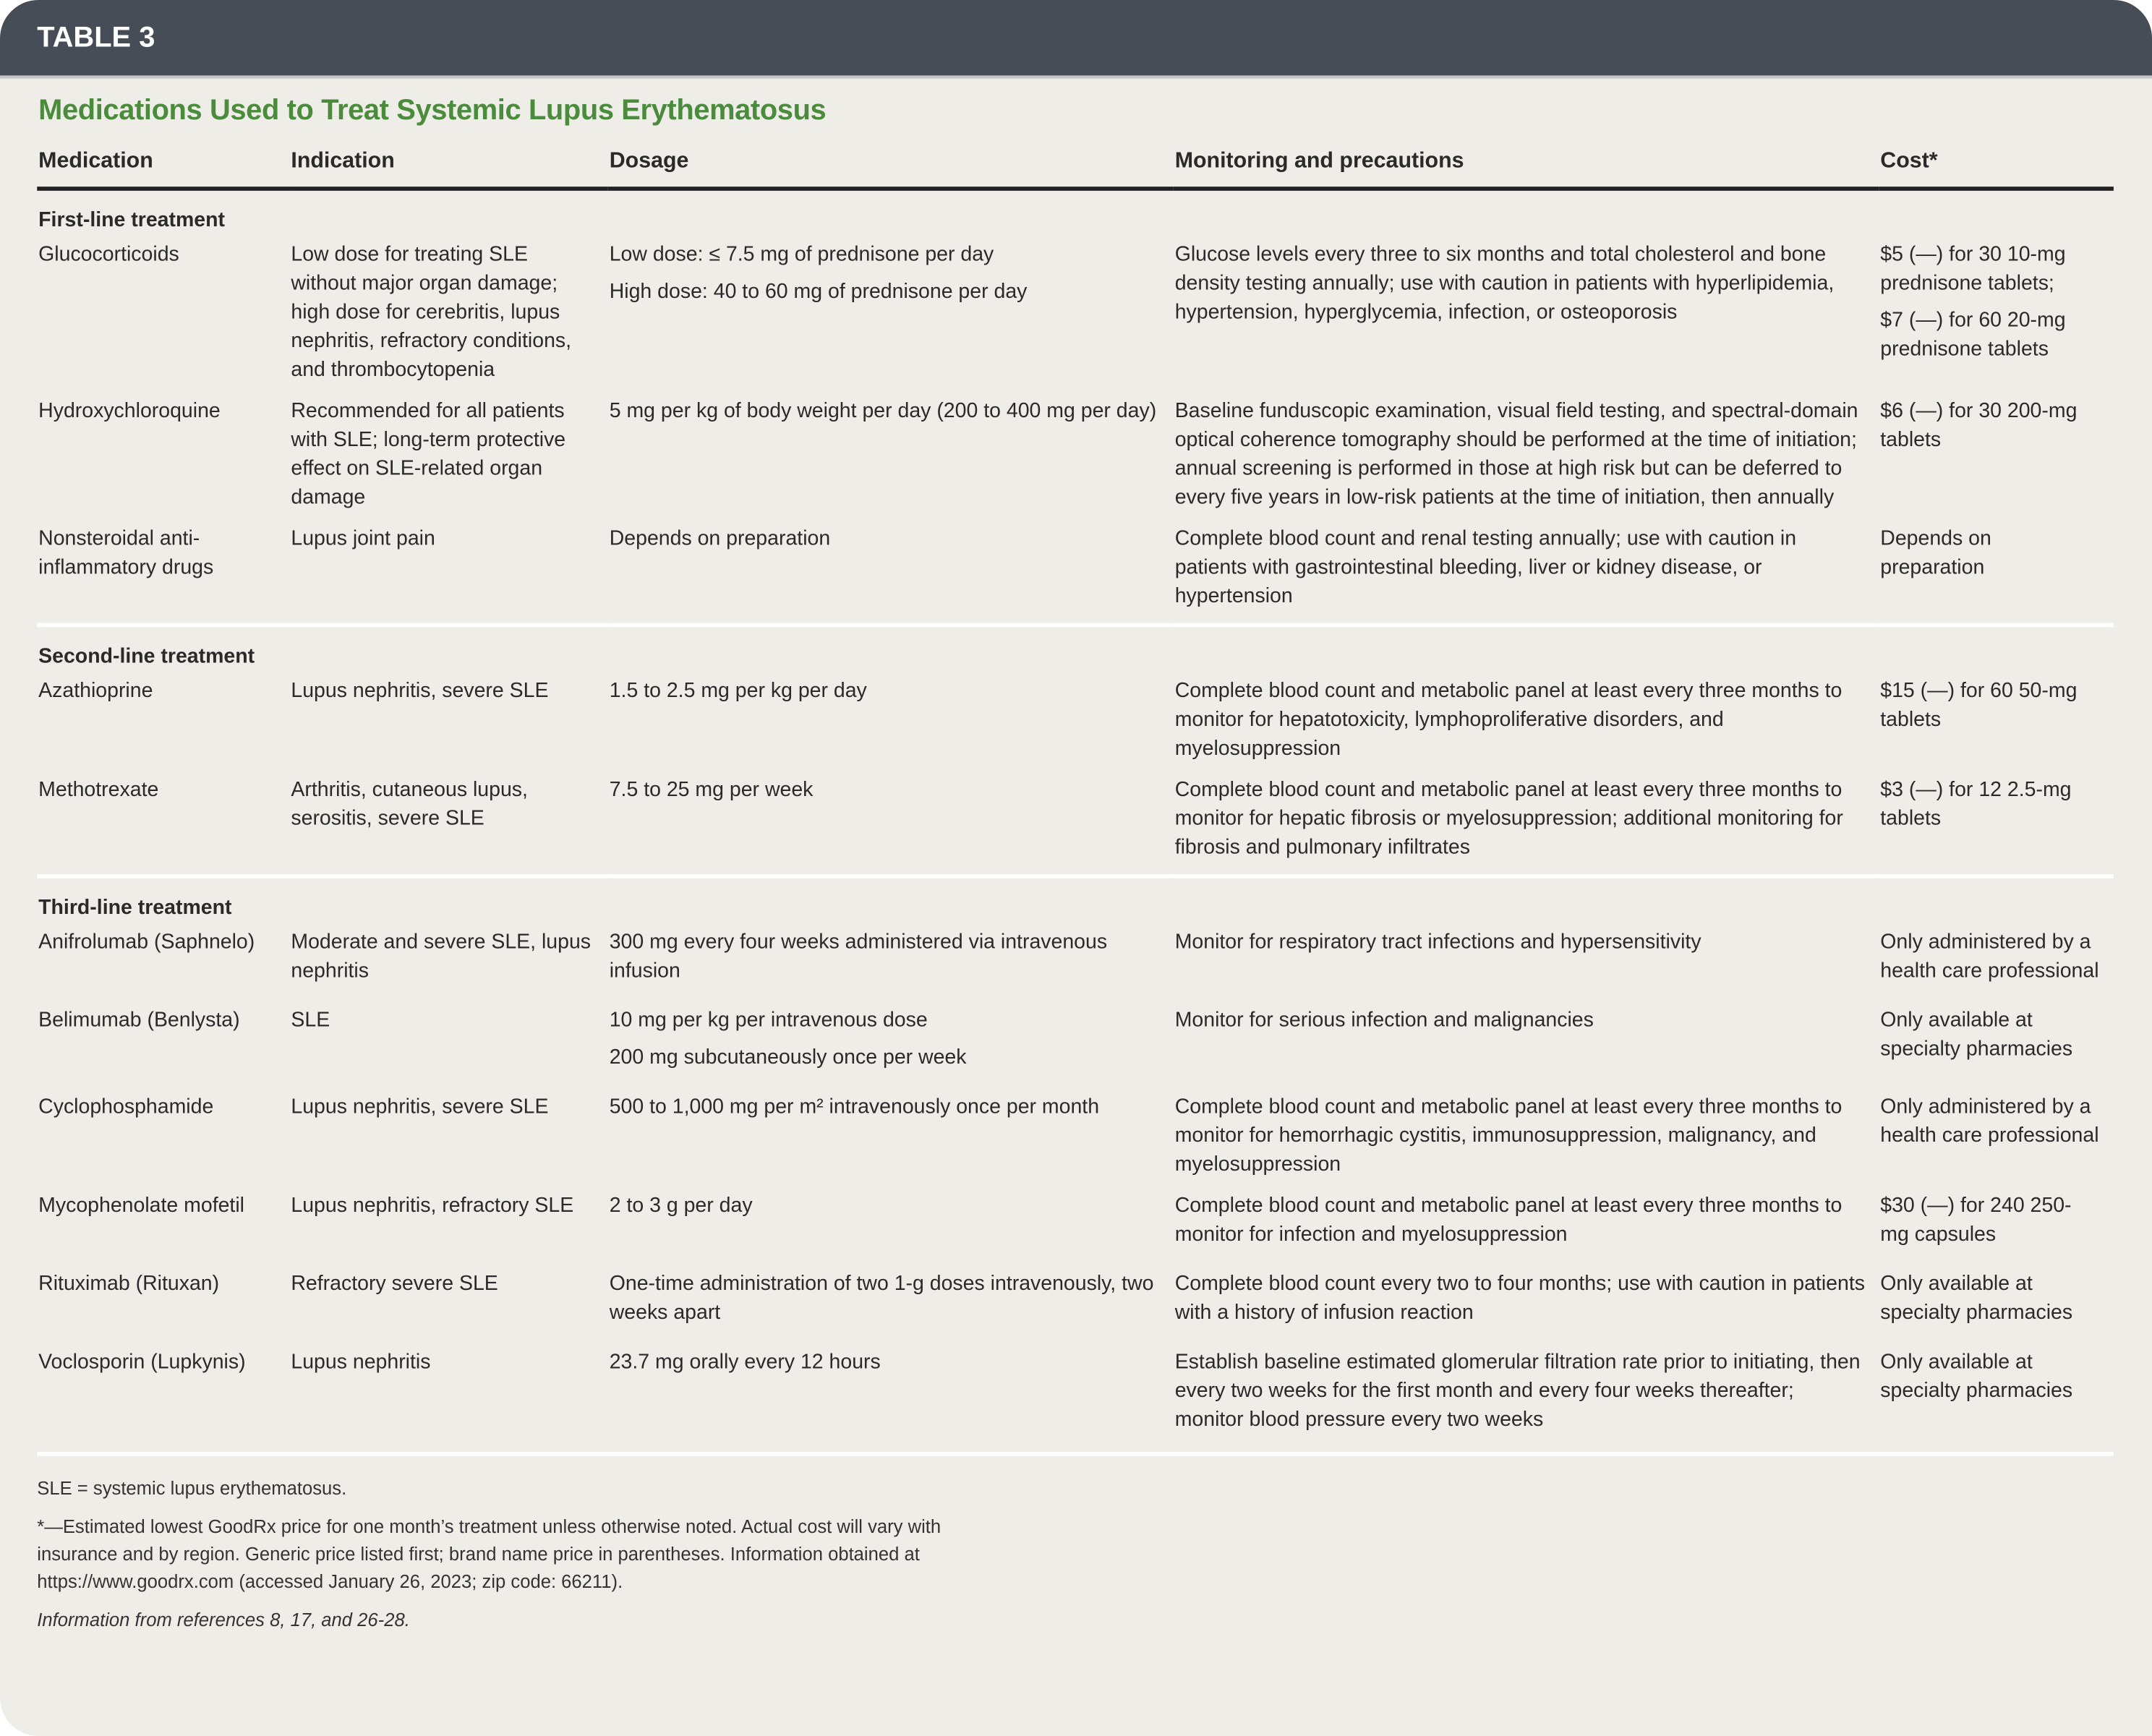 The width and height of the screenshot is (2152, 1736). Describe the element at coordinates (1075, 903) in the screenshot. I see `section-header: Third-line treatment` at that location.